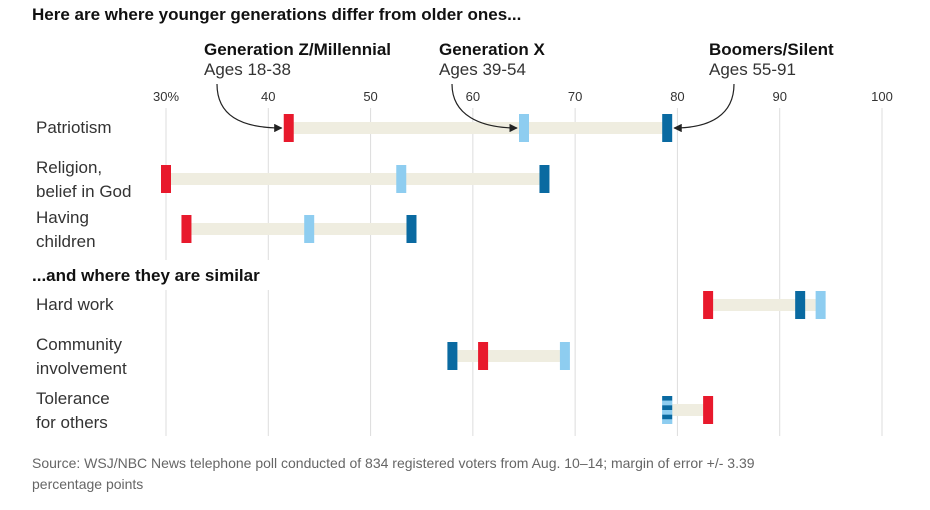  Describe the element at coordinates (482, 69) in the screenshot. I see `legend-ages-genx: Ages 39-54` at that location.